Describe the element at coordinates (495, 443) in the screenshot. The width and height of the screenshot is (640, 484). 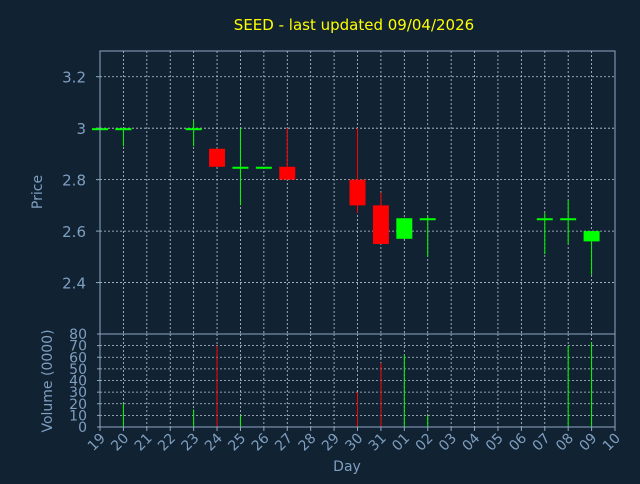
I see `x-tick-label: 05` at that location.